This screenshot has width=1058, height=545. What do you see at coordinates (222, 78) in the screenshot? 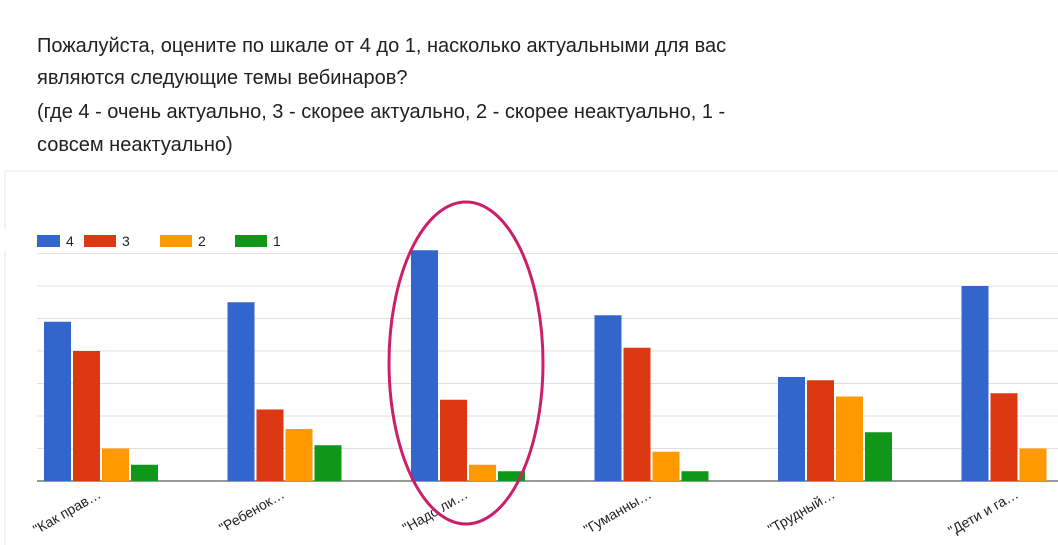
I see `question-line: являются следующие темы вебинаров?` at bounding box center [222, 78].